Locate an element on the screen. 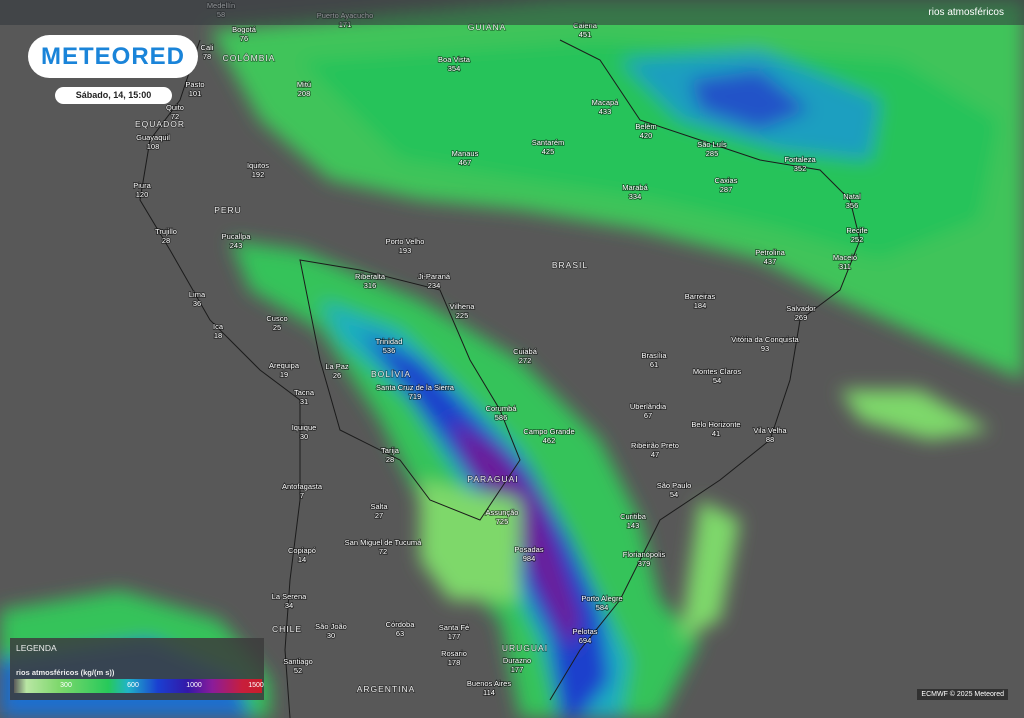 The height and width of the screenshot is (718, 1024). city-name: Caxias is located at coordinates (726, 180).